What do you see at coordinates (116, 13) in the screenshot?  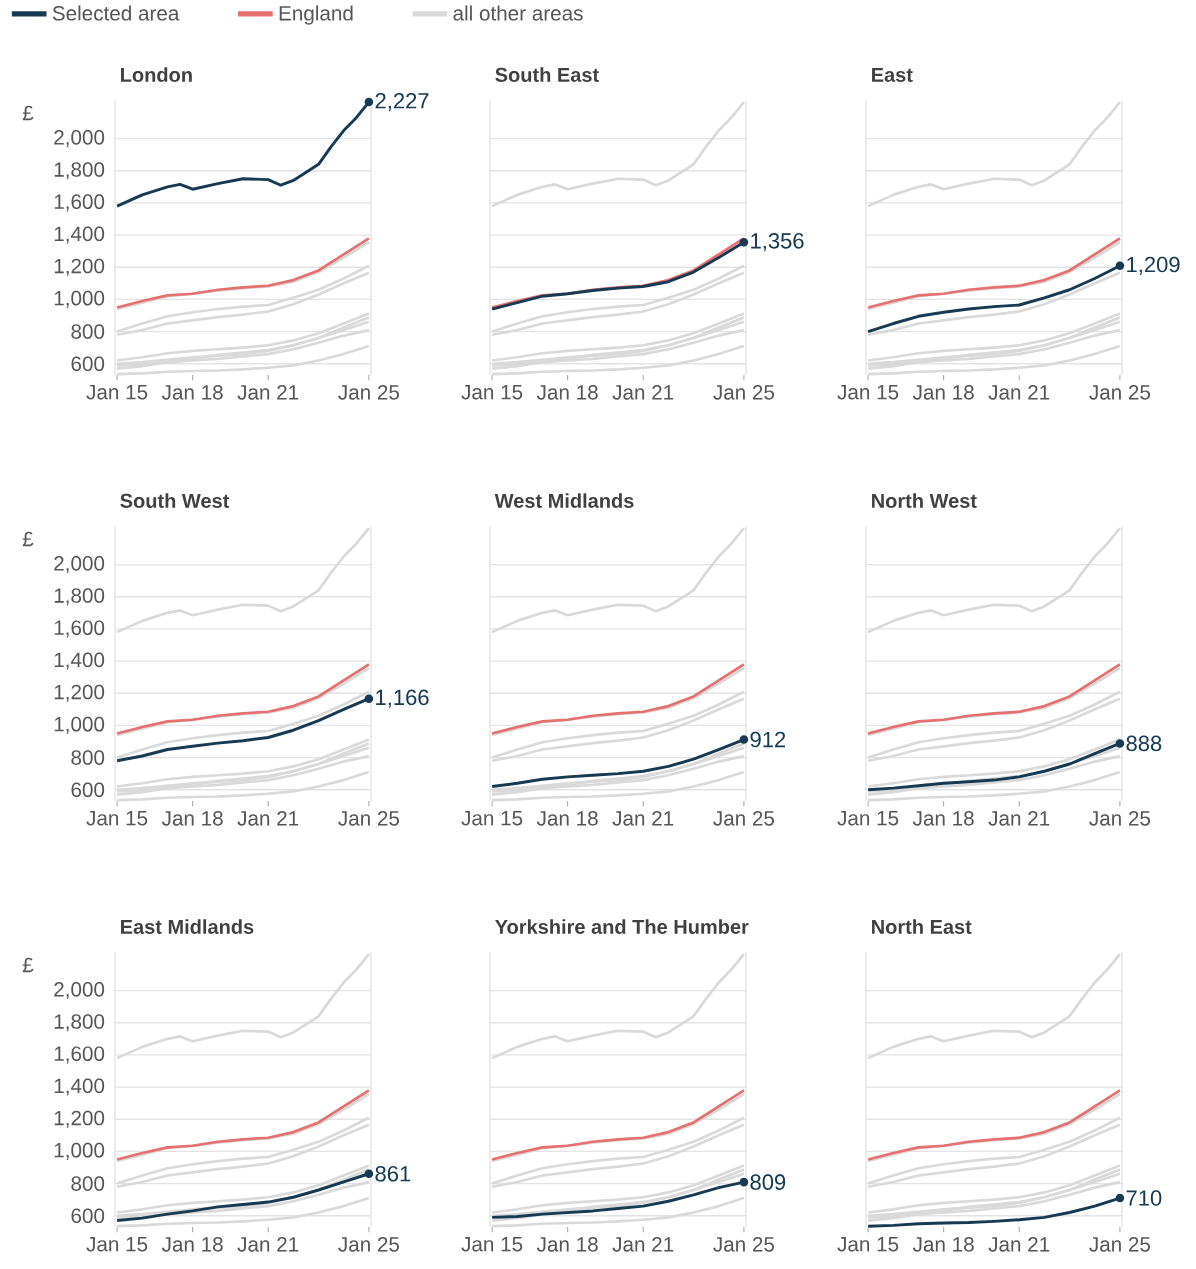 I see `legend-label: Selected area` at bounding box center [116, 13].